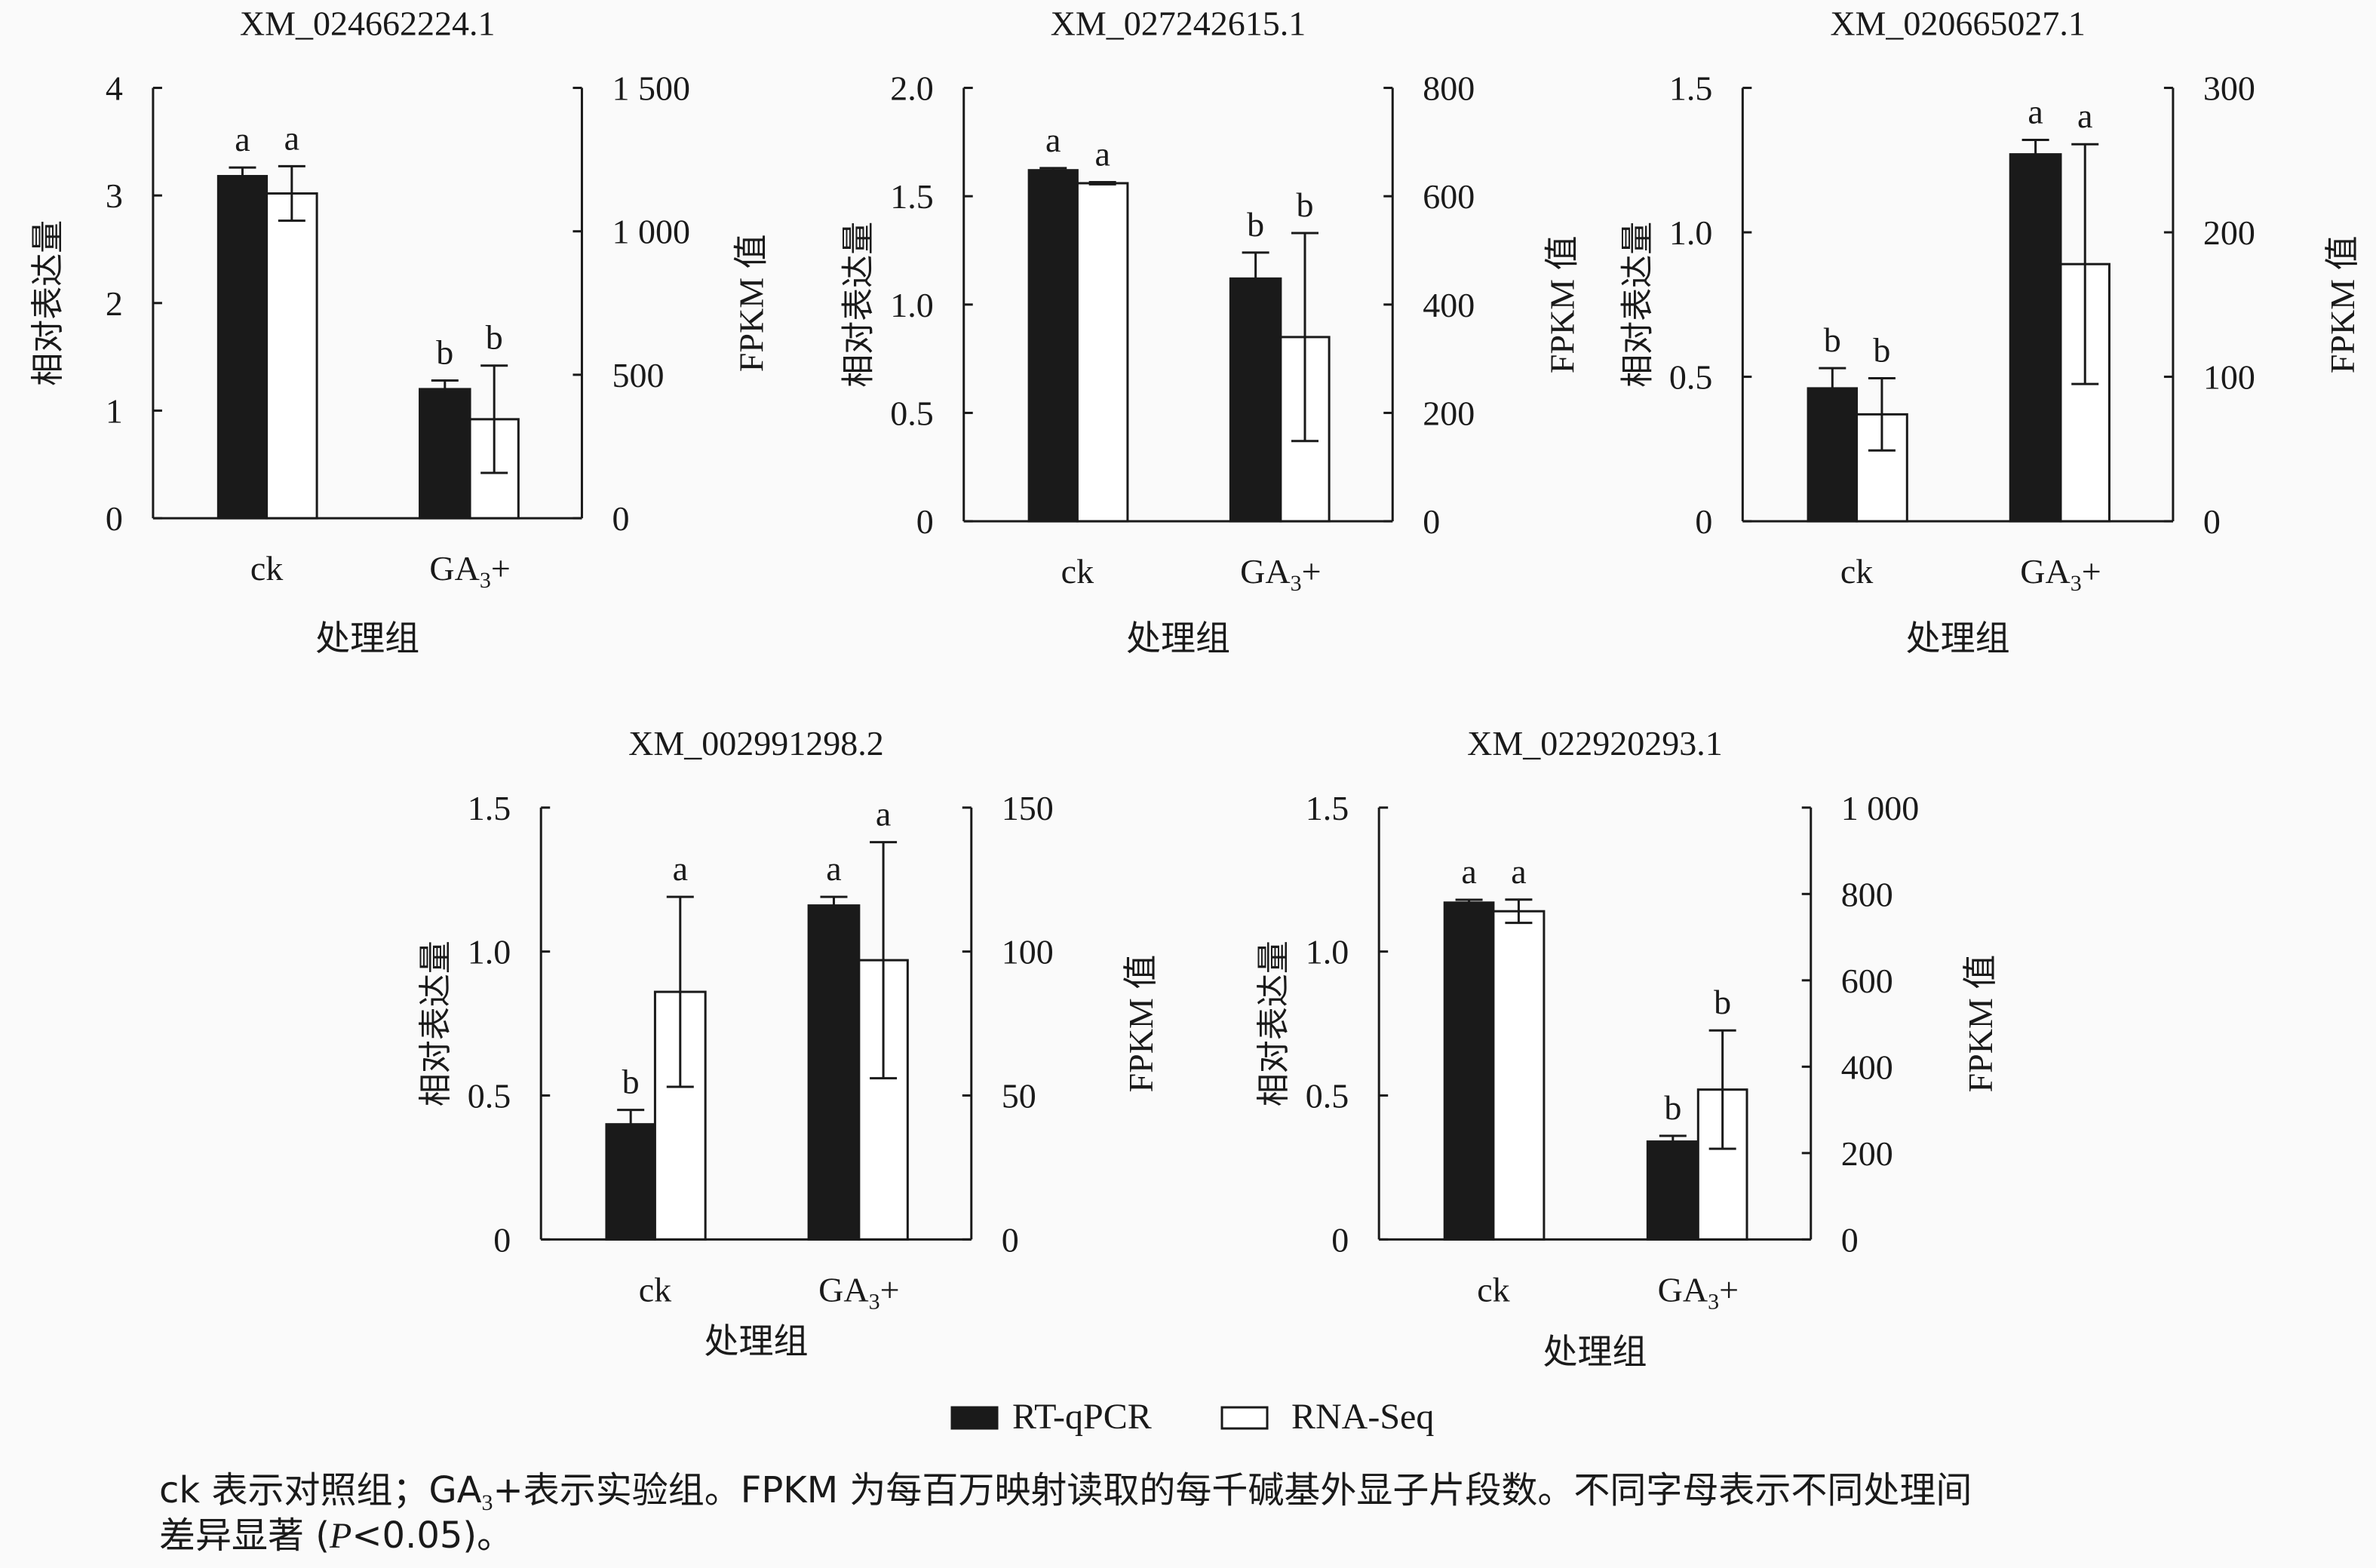 This screenshot has width=2376, height=1568. Describe the element at coordinates (340, 1536) in the screenshot. I see `caption-p-italic: P` at that location.